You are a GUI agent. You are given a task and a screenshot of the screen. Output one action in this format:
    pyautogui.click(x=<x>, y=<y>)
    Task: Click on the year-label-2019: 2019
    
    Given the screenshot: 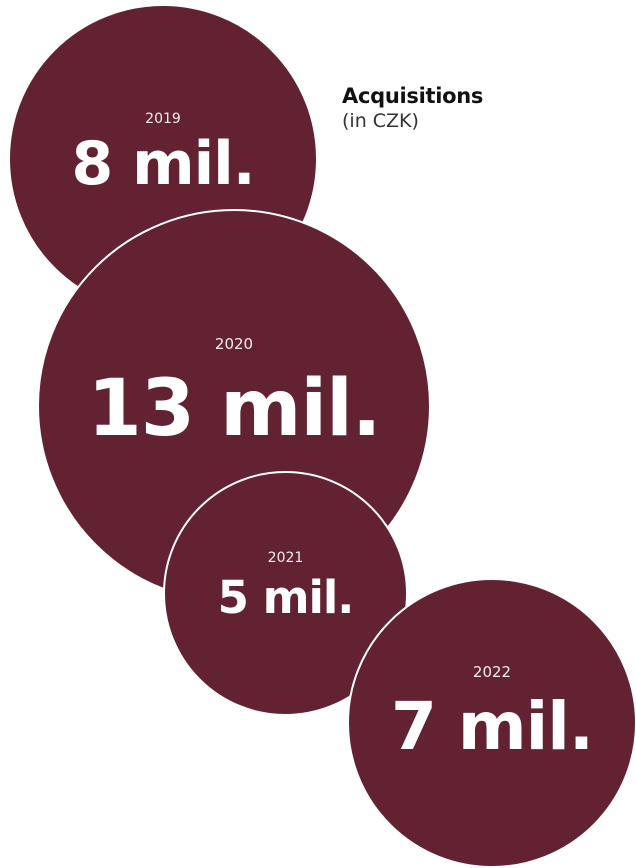 What is the action you would take?
    pyautogui.click(x=163, y=119)
    